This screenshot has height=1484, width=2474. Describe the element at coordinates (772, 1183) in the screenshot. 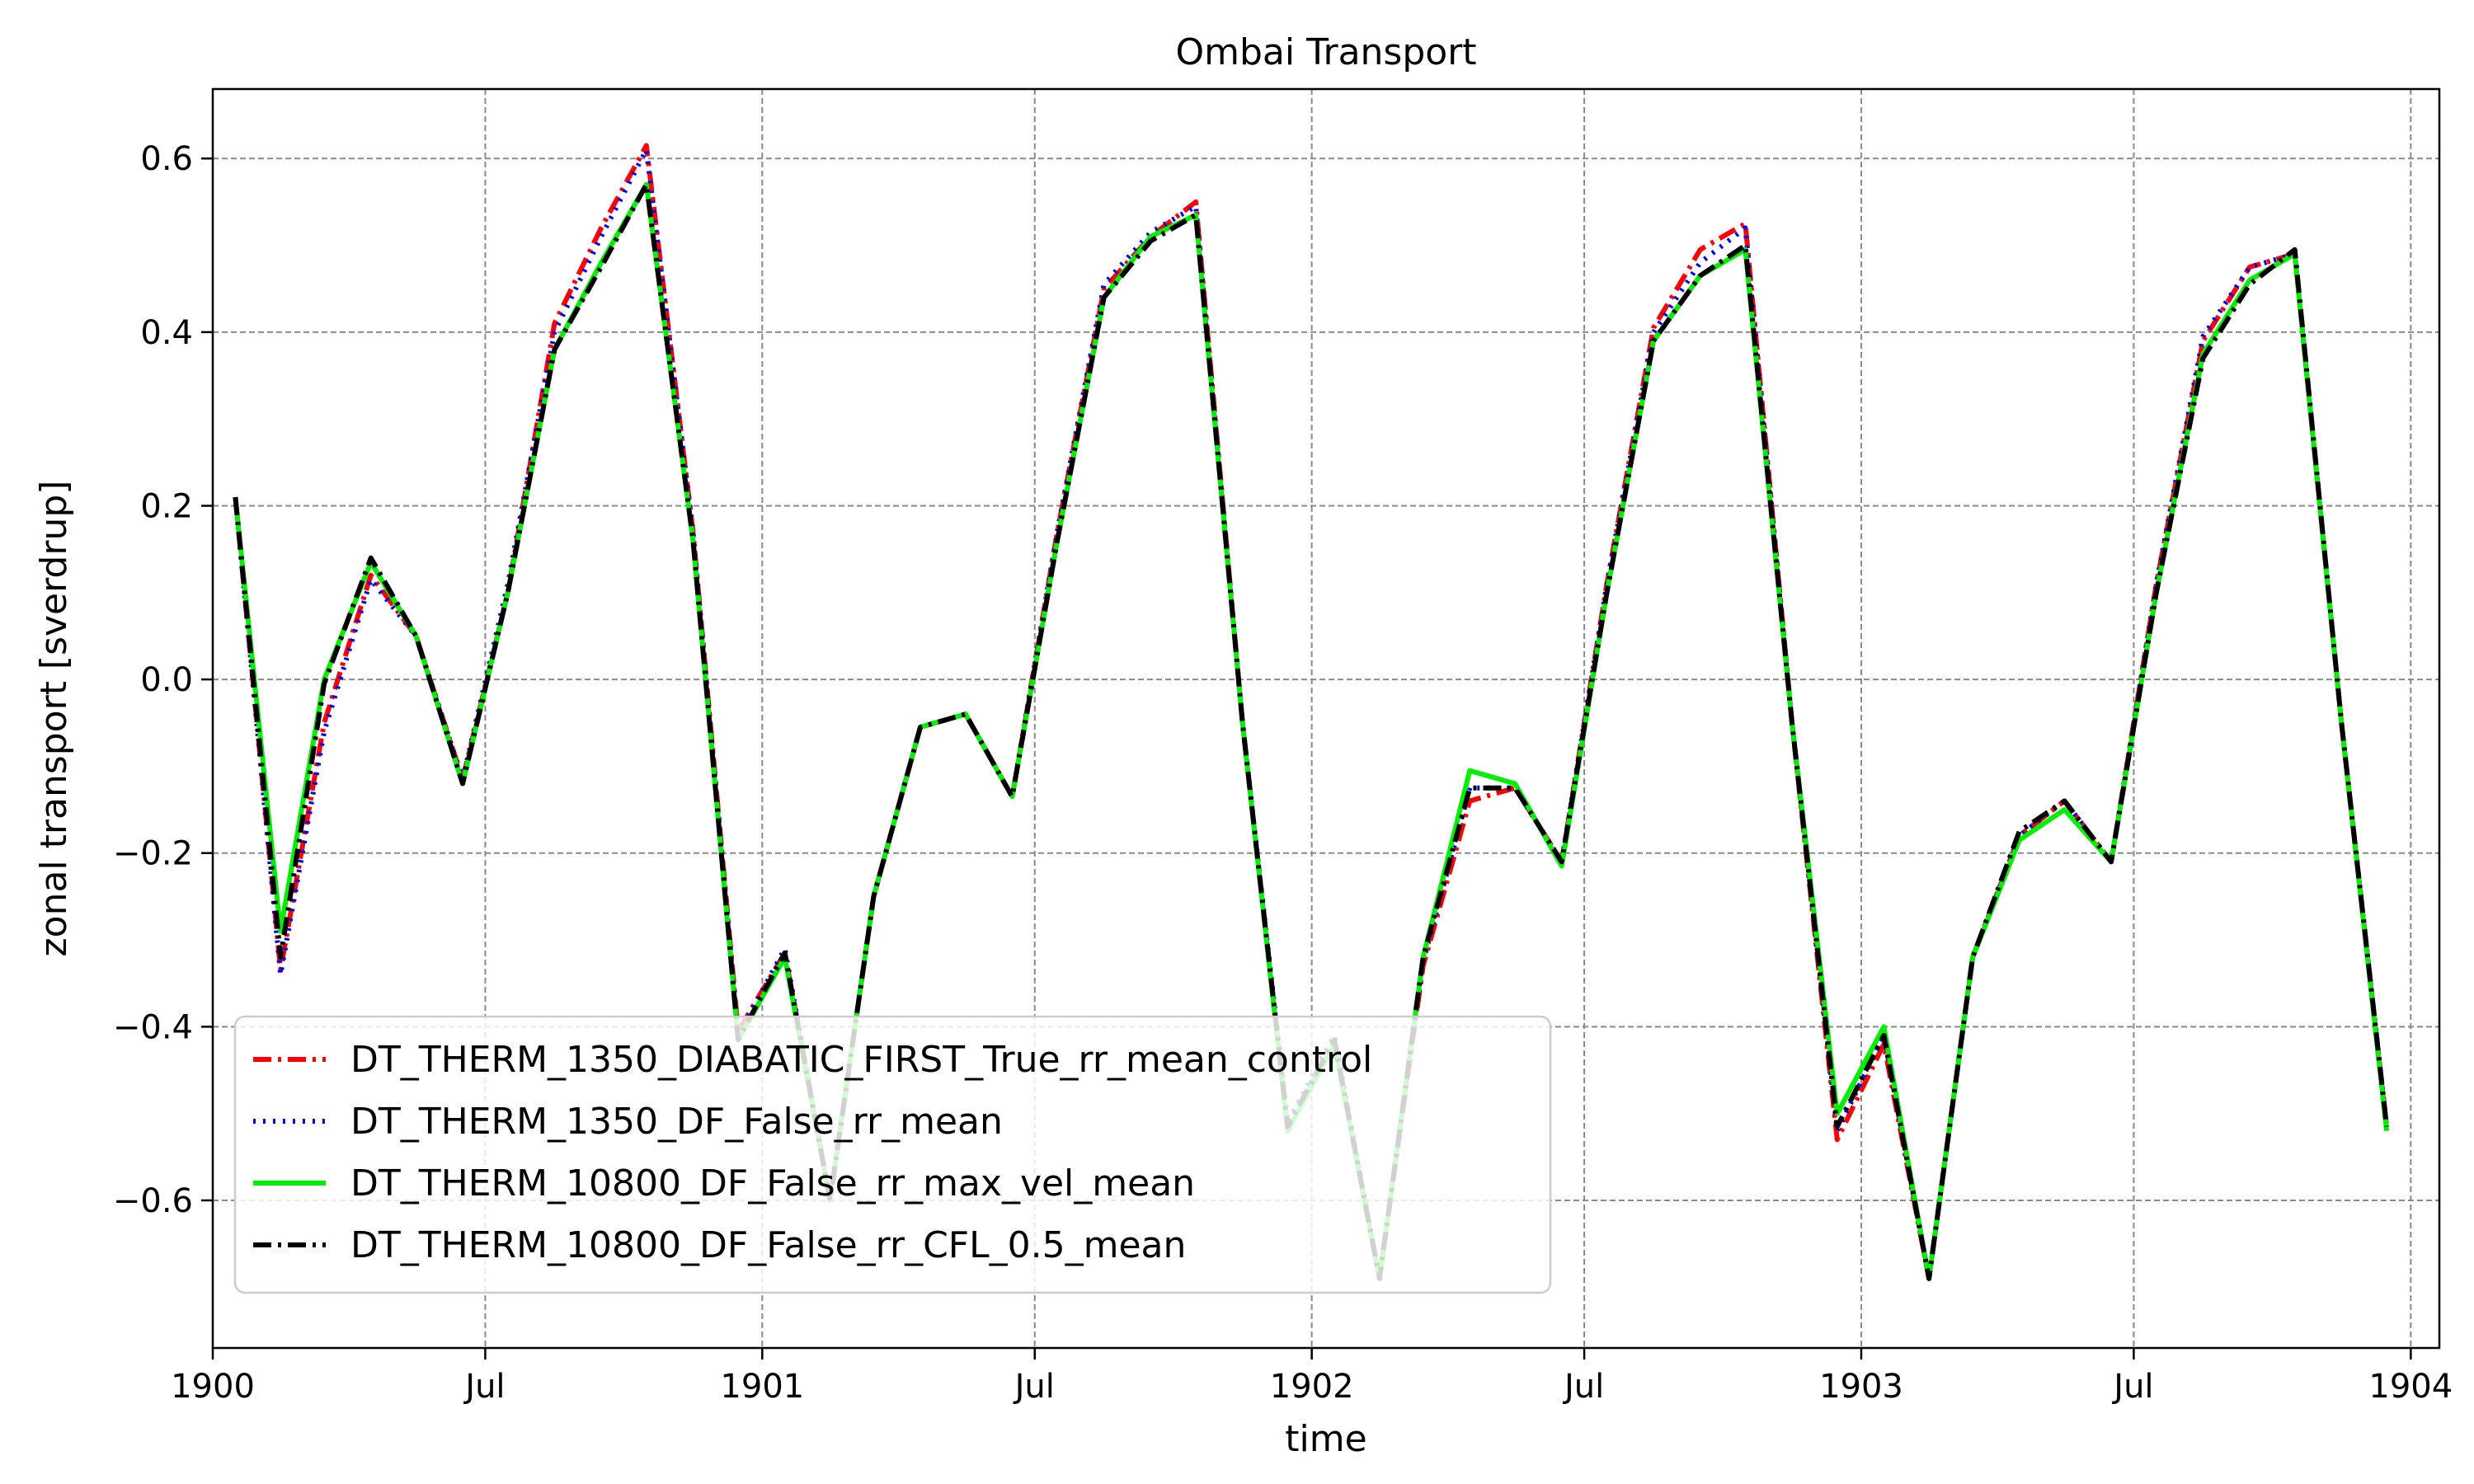

I see `legend-label-3: DT_THERM_10800_DF_False_rr_max_vel_mean` at that location.